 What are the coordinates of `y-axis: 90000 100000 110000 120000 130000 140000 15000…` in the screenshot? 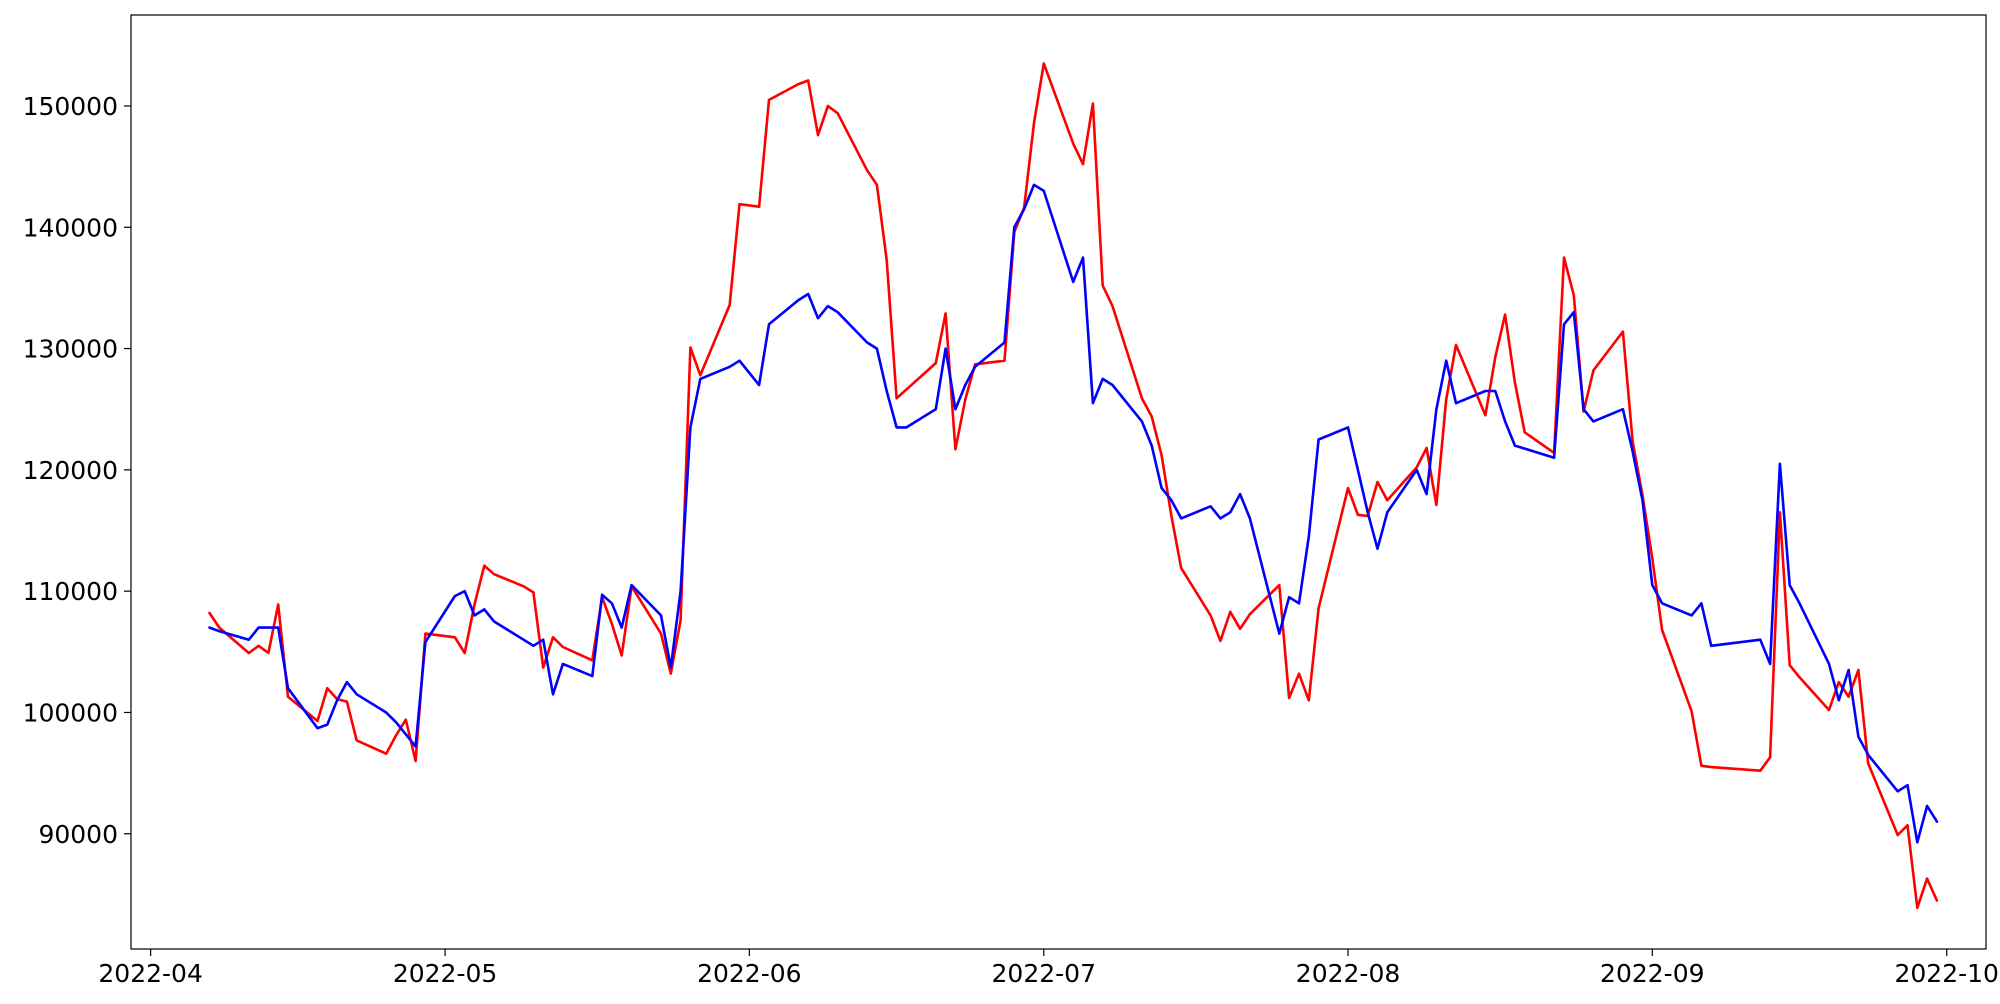 It's located at (77, 470).